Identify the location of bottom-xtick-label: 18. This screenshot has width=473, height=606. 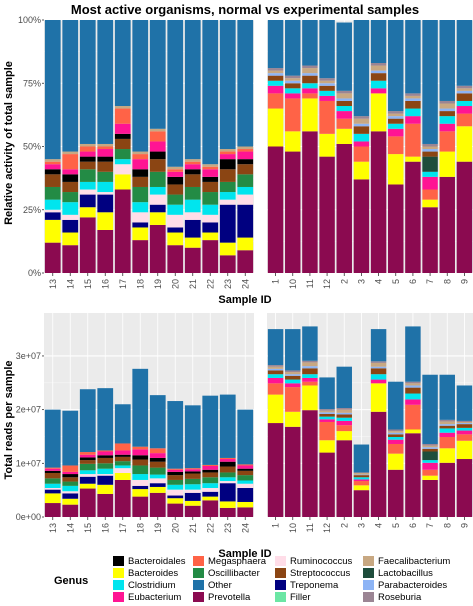
(140, 528).